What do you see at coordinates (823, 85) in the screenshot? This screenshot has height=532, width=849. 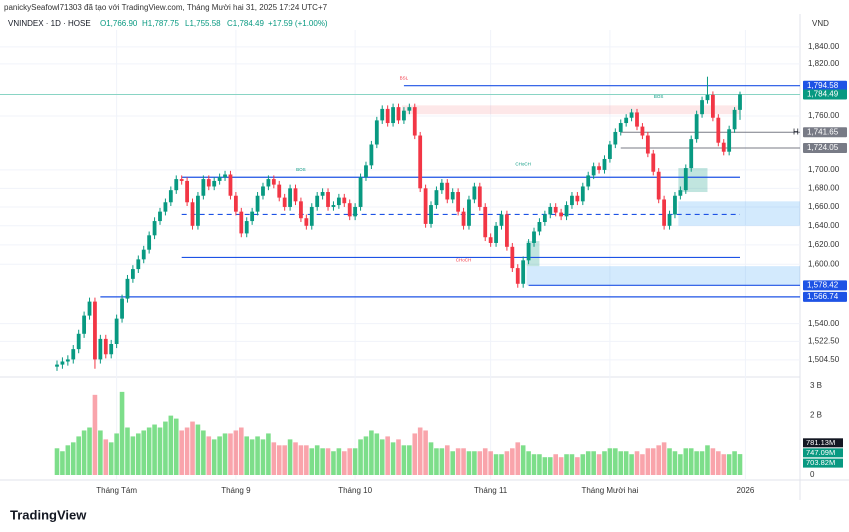 I see `price-tag-label: 1,794.58` at bounding box center [823, 85].